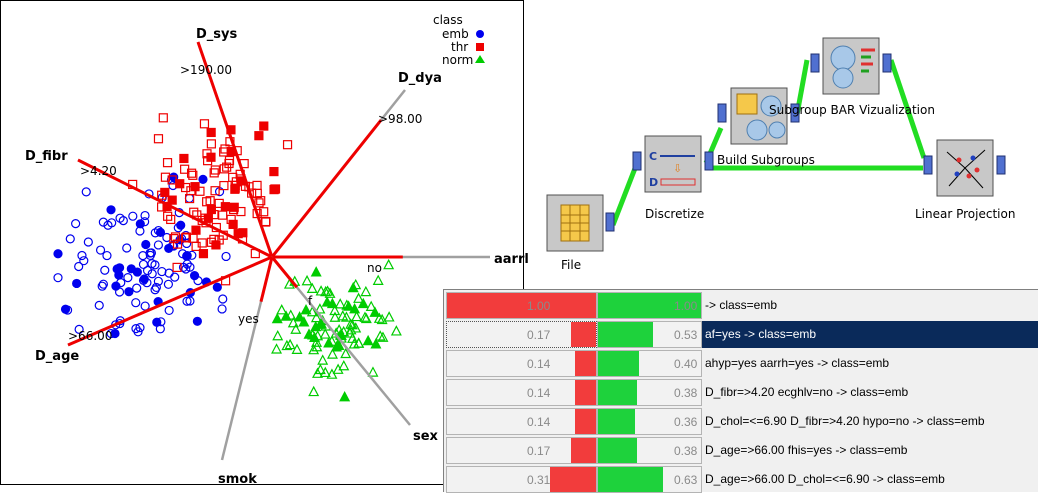 Image resolution: width=1038 pixels, height=495 pixels. I want to click on rule-row: 1.00 1.00 -> class=emb, so click(741, 305).